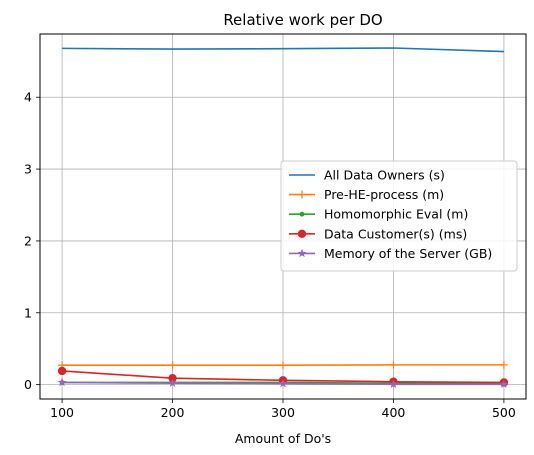 This screenshot has width=534, height=455. I want to click on x-tick-label: 500, so click(504, 412).